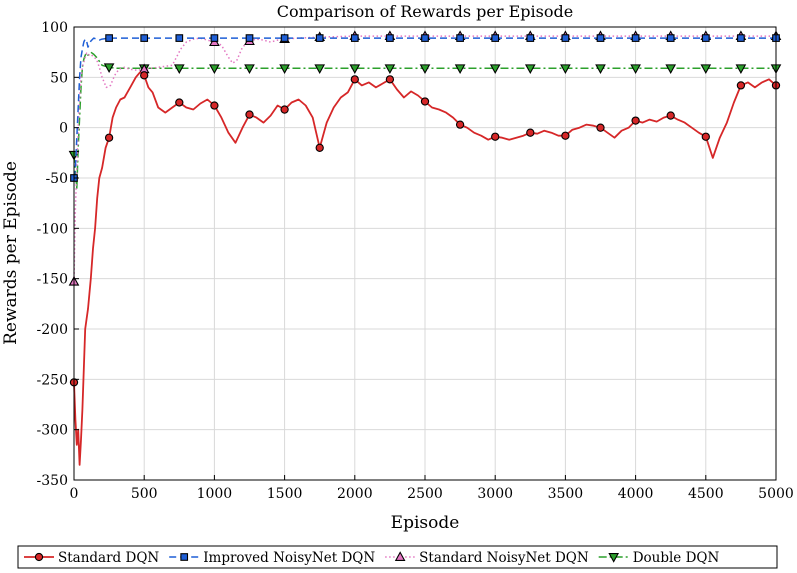 The image size is (797, 573). What do you see at coordinates (566, 494) in the screenshot?
I see `x-tick-label: 3500` at bounding box center [566, 494].